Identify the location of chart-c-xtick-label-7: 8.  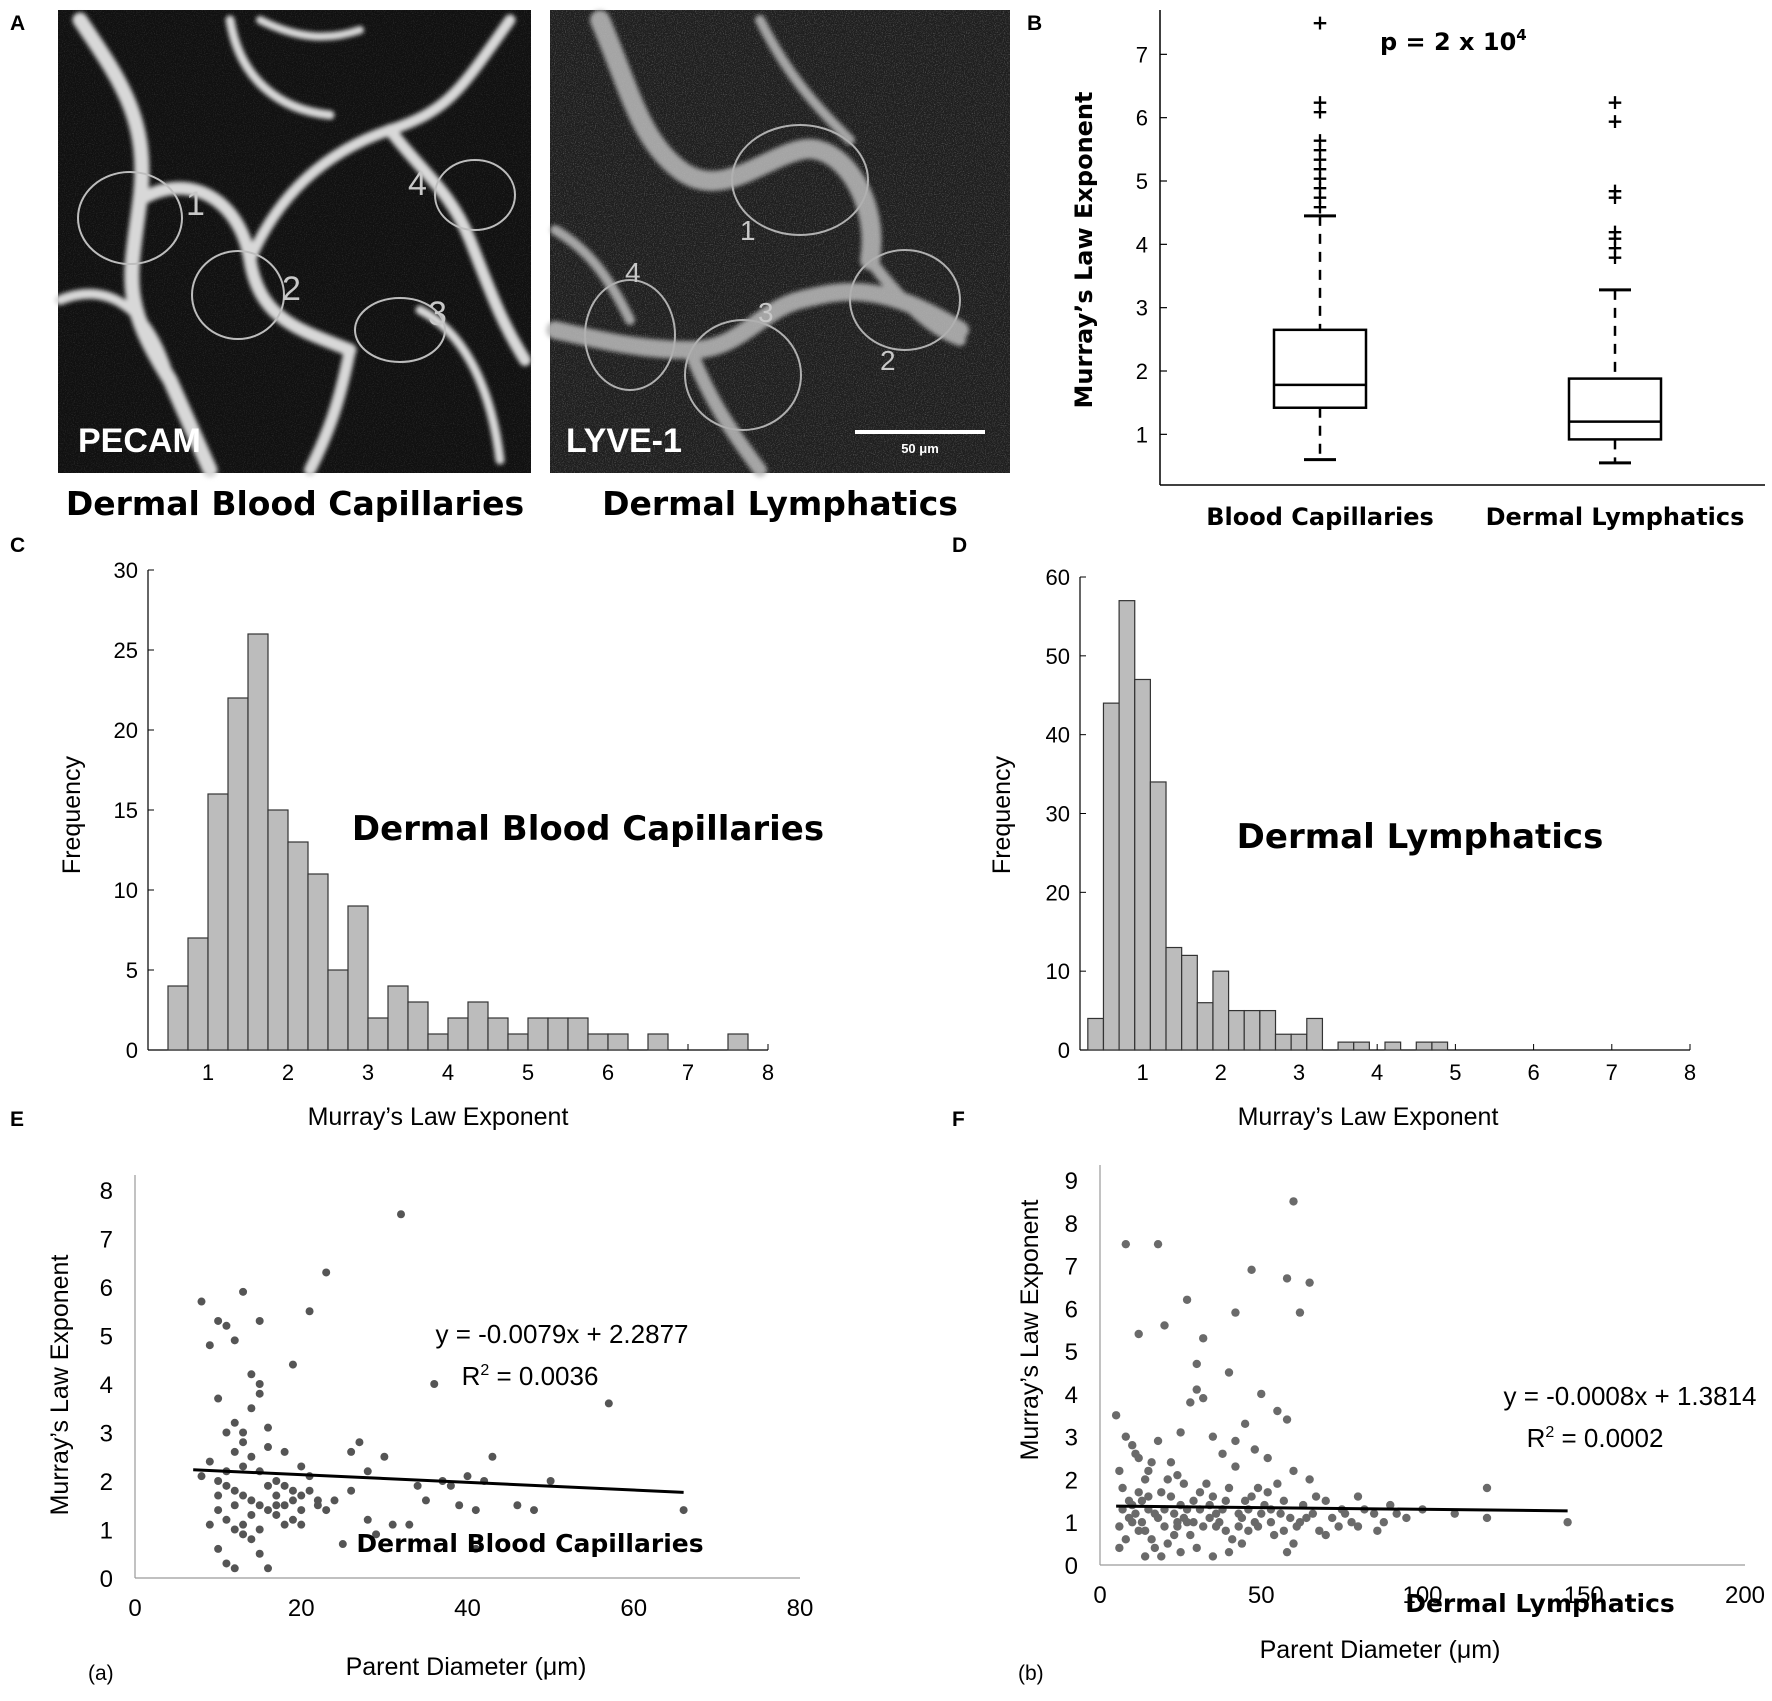
(768, 1072).